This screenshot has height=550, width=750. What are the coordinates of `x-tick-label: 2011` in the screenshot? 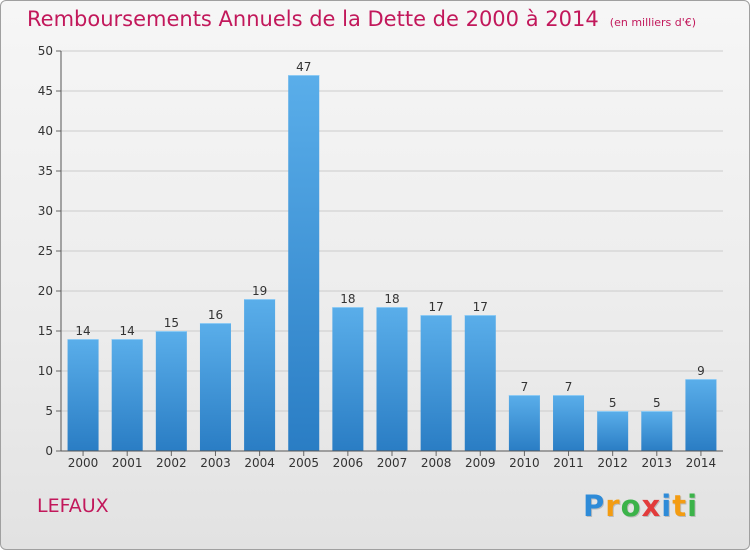 It's located at (568, 463).